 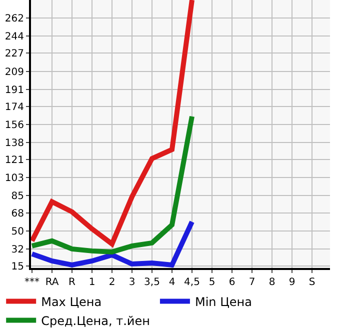 I want to click on y-tick-label: 68, so click(x=17, y=214).